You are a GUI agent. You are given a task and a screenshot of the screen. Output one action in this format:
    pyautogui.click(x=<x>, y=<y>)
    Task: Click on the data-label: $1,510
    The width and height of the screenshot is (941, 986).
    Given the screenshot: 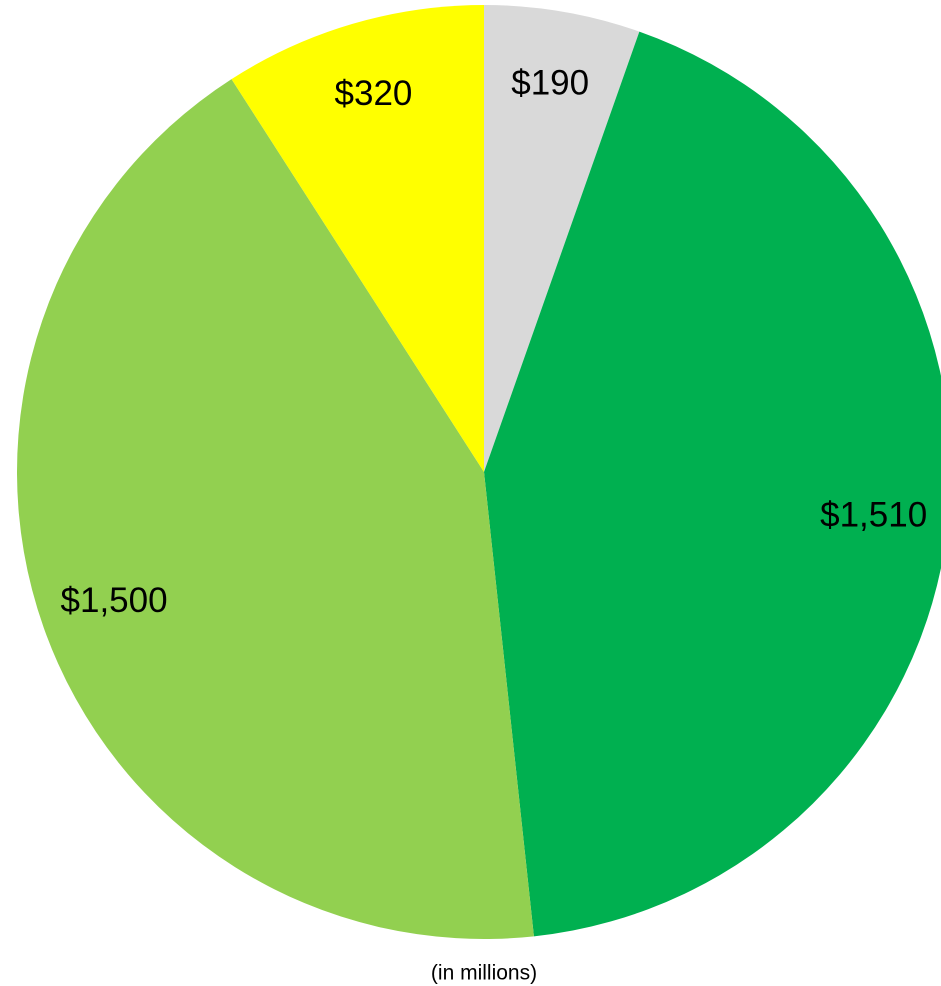 What is the action you would take?
    pyautogui.click(x=873, y=515)
    